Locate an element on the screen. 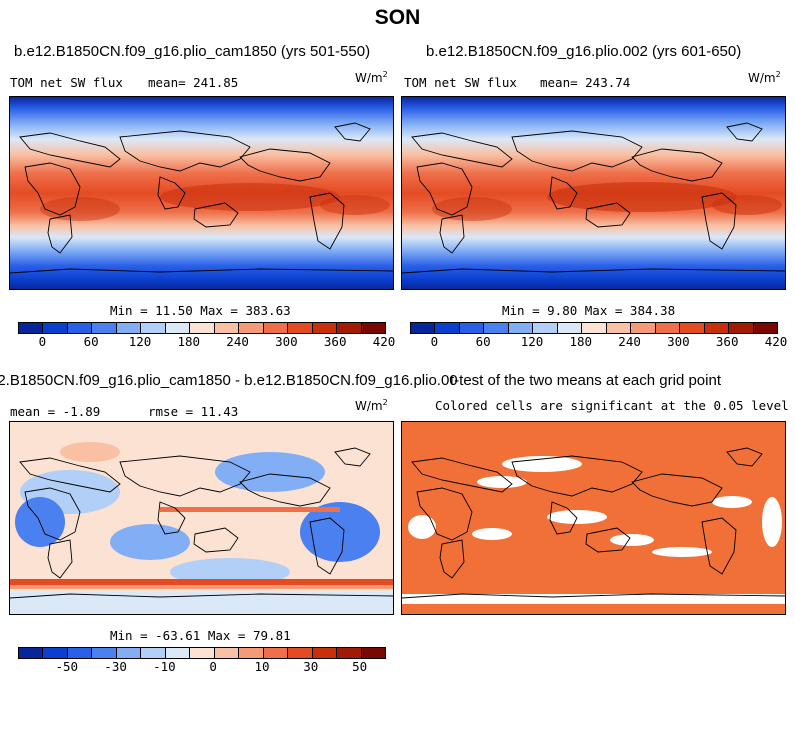 This screenshot has height=733, width=795. panel4-map is located at coordinates (593, 518).